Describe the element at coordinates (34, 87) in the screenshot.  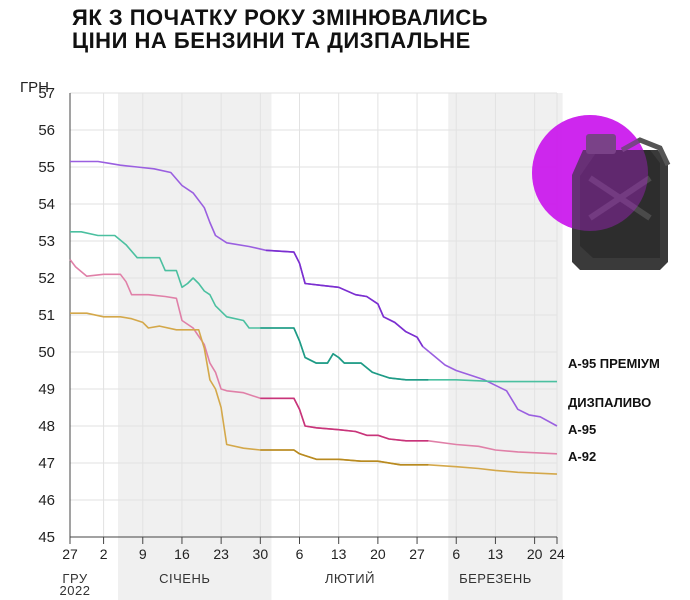
I see `y-axis-label: ГРН` at that location.